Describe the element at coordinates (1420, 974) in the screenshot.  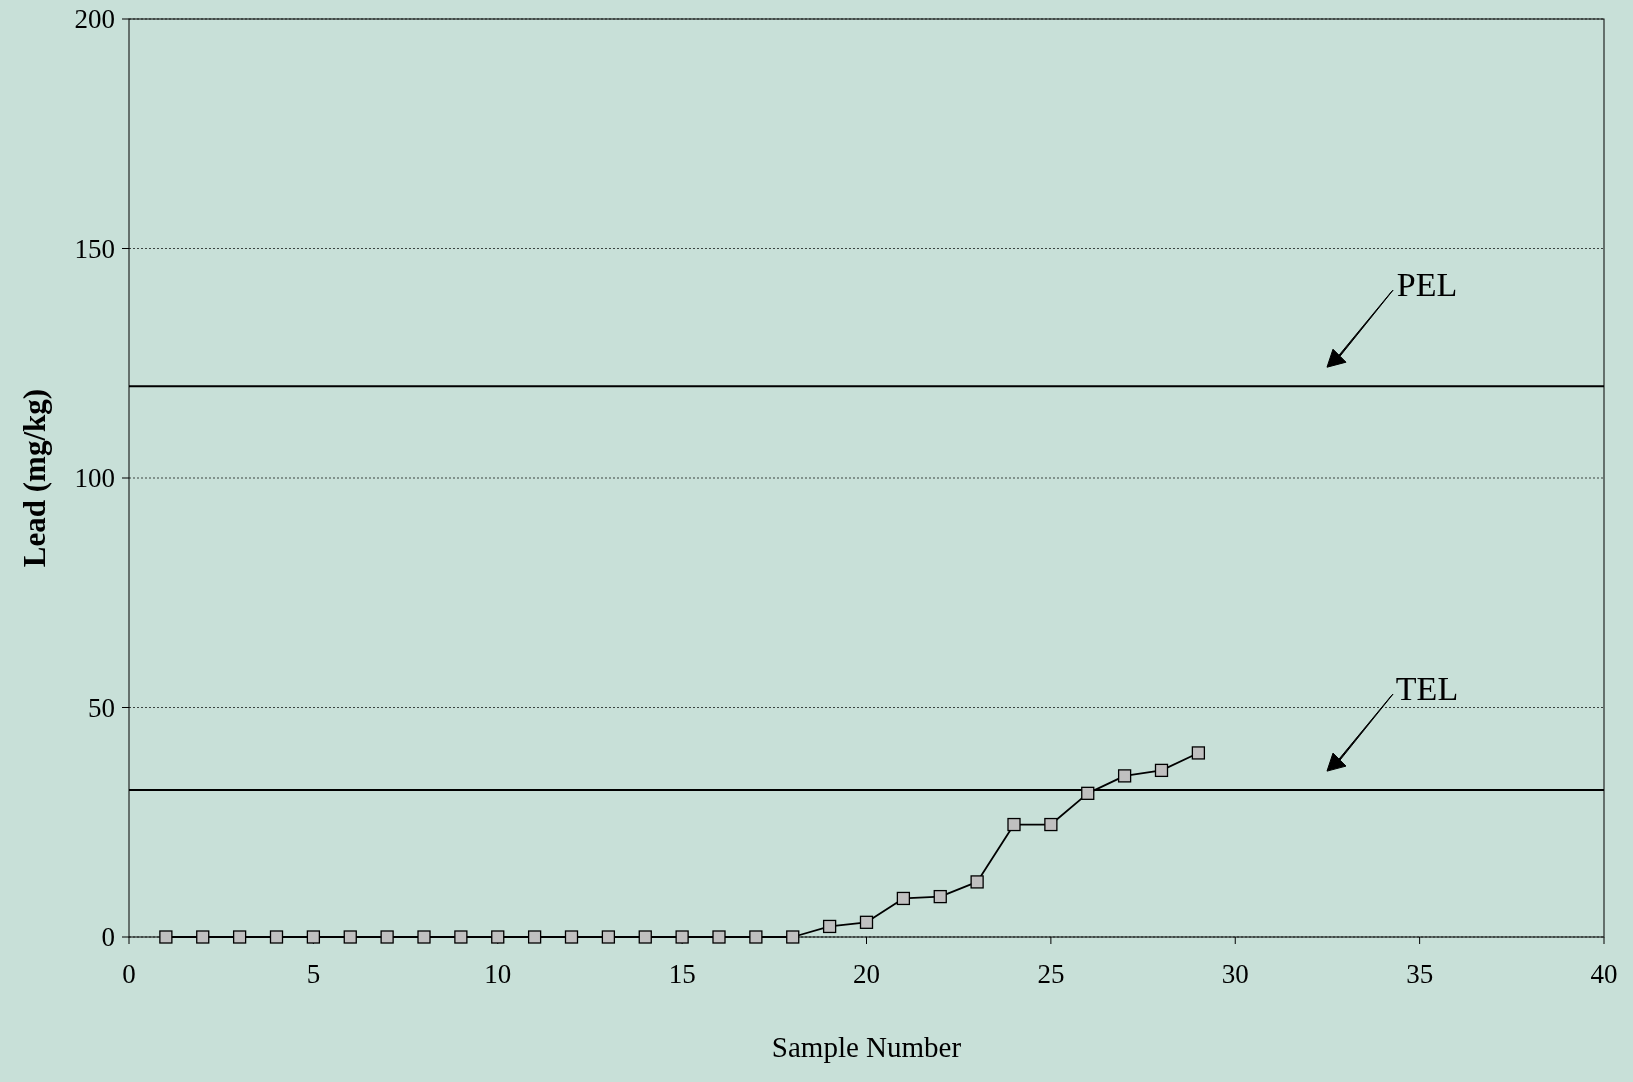
I see `x-tick-label: 35` at that location.